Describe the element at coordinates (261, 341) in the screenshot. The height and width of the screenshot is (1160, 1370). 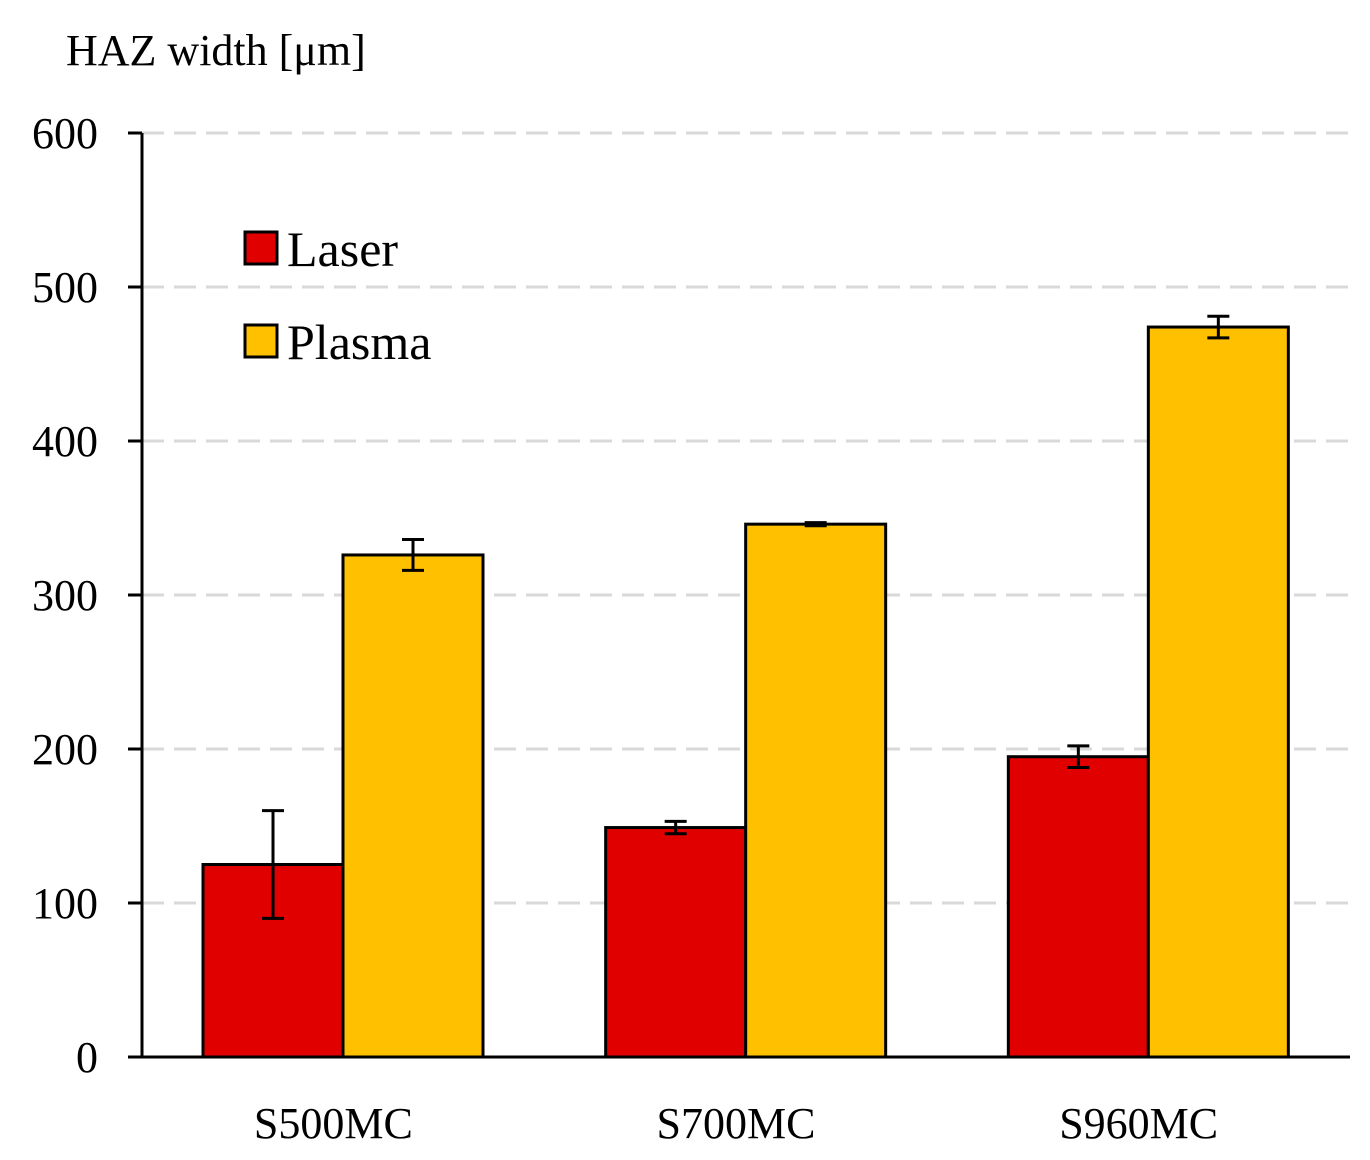
I see `legend-swatch-plasma` at that location.